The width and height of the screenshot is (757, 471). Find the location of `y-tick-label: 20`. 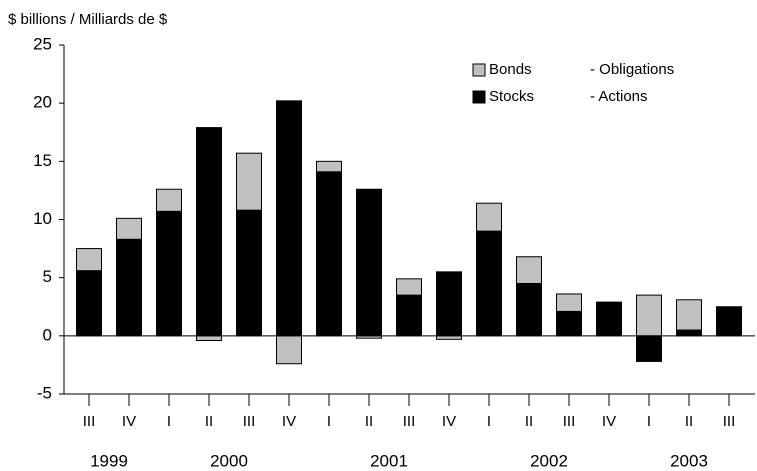

y-tick-label: 20 is located at coordinates (42, 102).